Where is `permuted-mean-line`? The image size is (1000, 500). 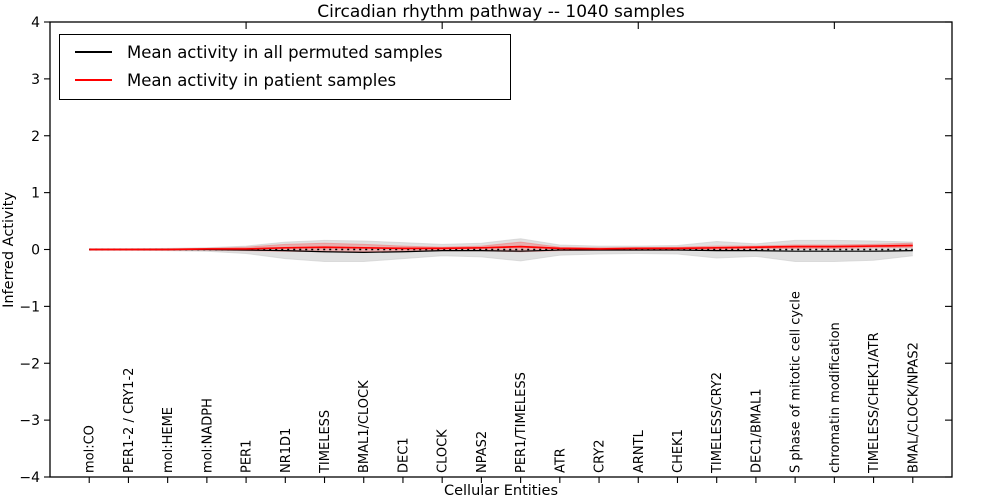 permuted-mean-line is located at coordinates (501, 250).